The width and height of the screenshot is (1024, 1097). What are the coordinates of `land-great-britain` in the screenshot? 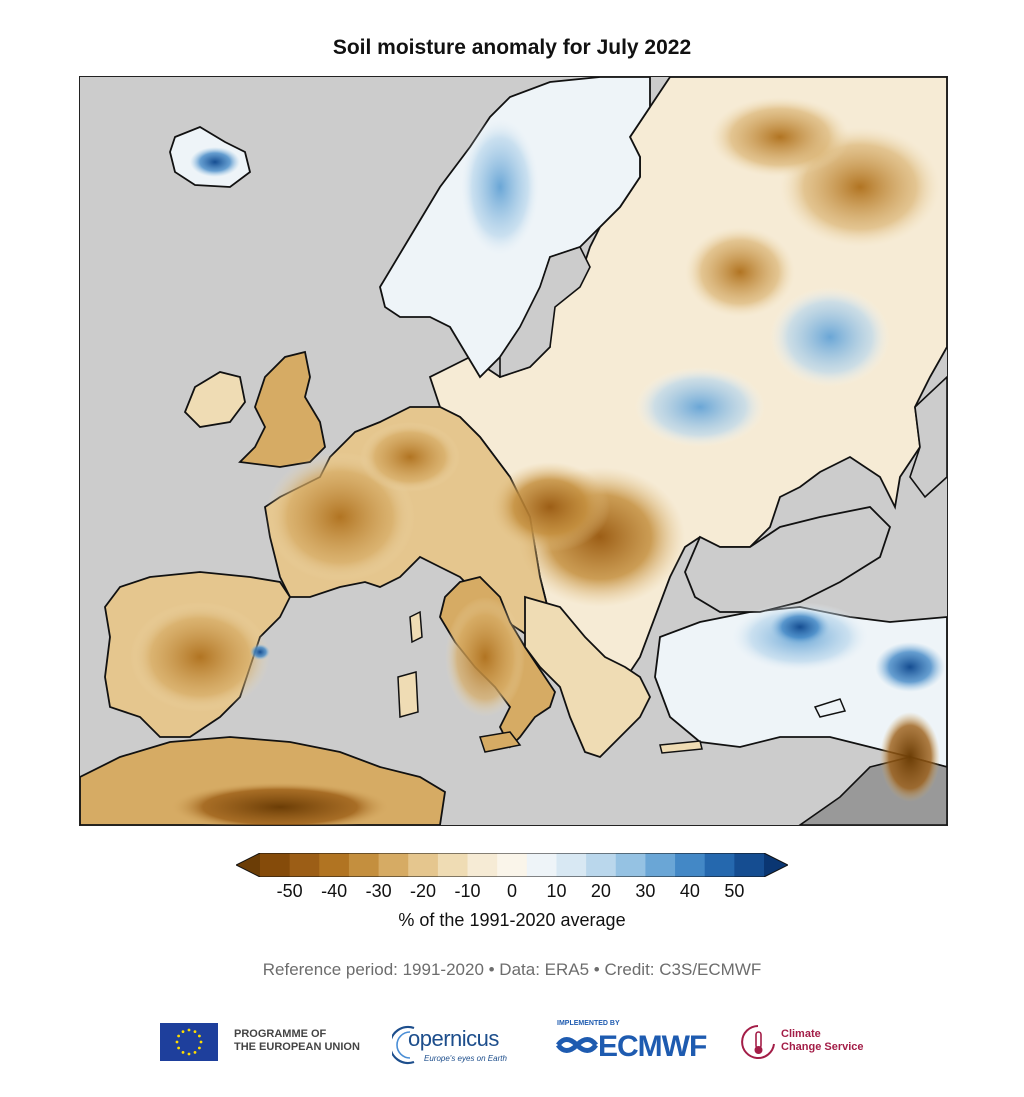 It's located at (282, 409).